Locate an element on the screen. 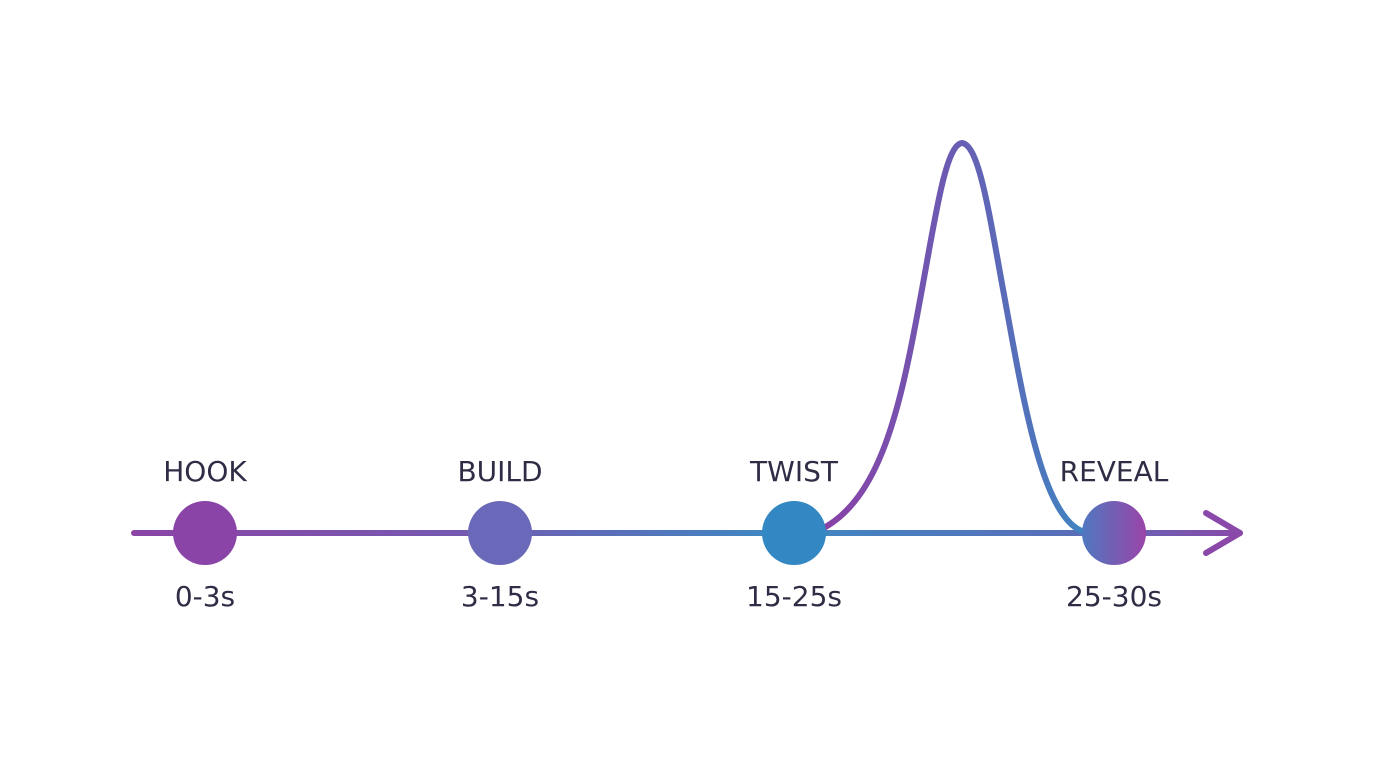 This screenshot has height=768, width=1376. stage-node-hook is located at coordinates (205, 533).